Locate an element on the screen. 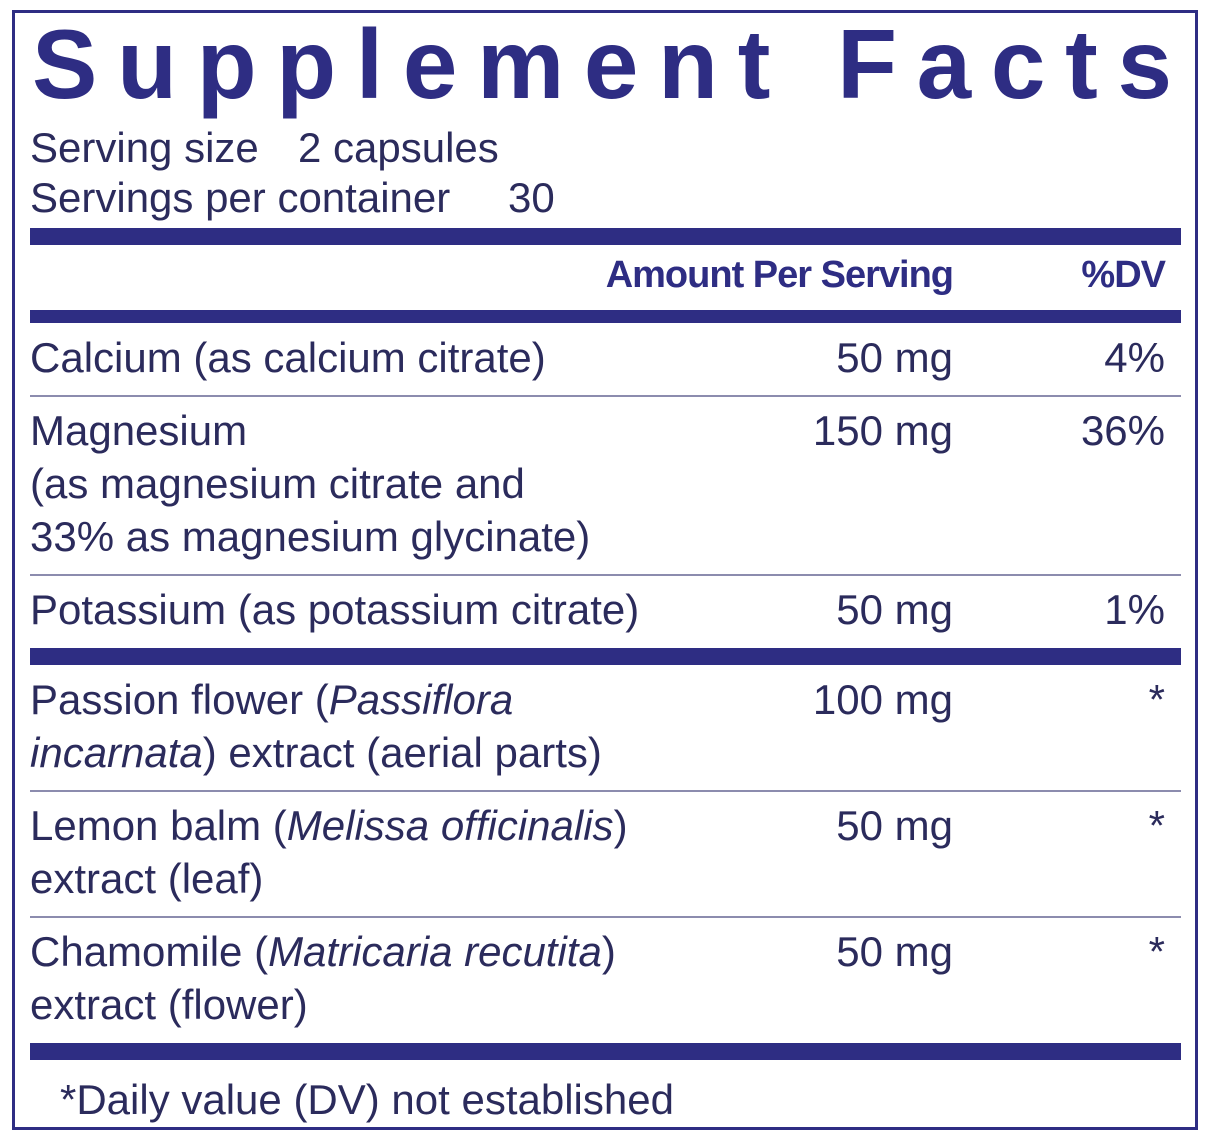  ingredient-line: (as magnesium citrate and is located at coordinates (277, 483).